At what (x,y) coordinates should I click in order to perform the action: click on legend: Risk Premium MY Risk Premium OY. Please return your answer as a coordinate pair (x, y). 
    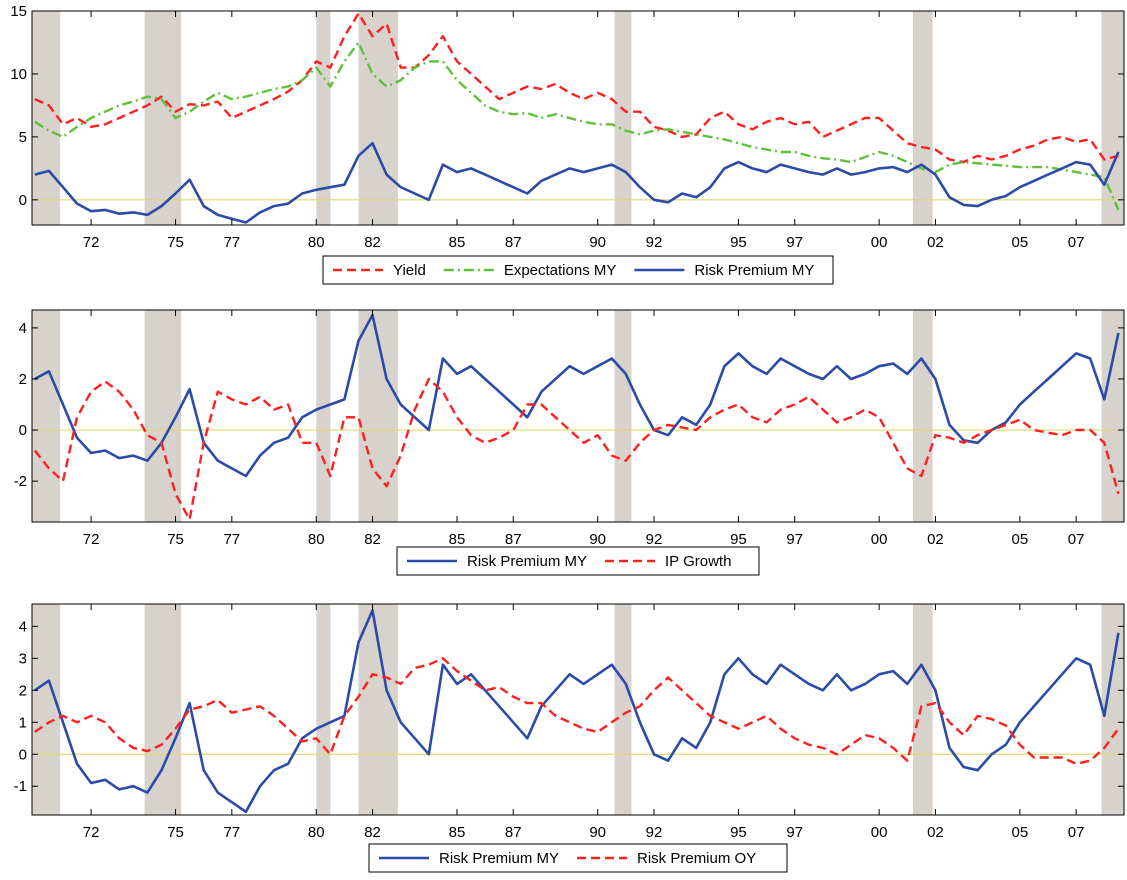
    Looking at the image, I should click on (578, 858).